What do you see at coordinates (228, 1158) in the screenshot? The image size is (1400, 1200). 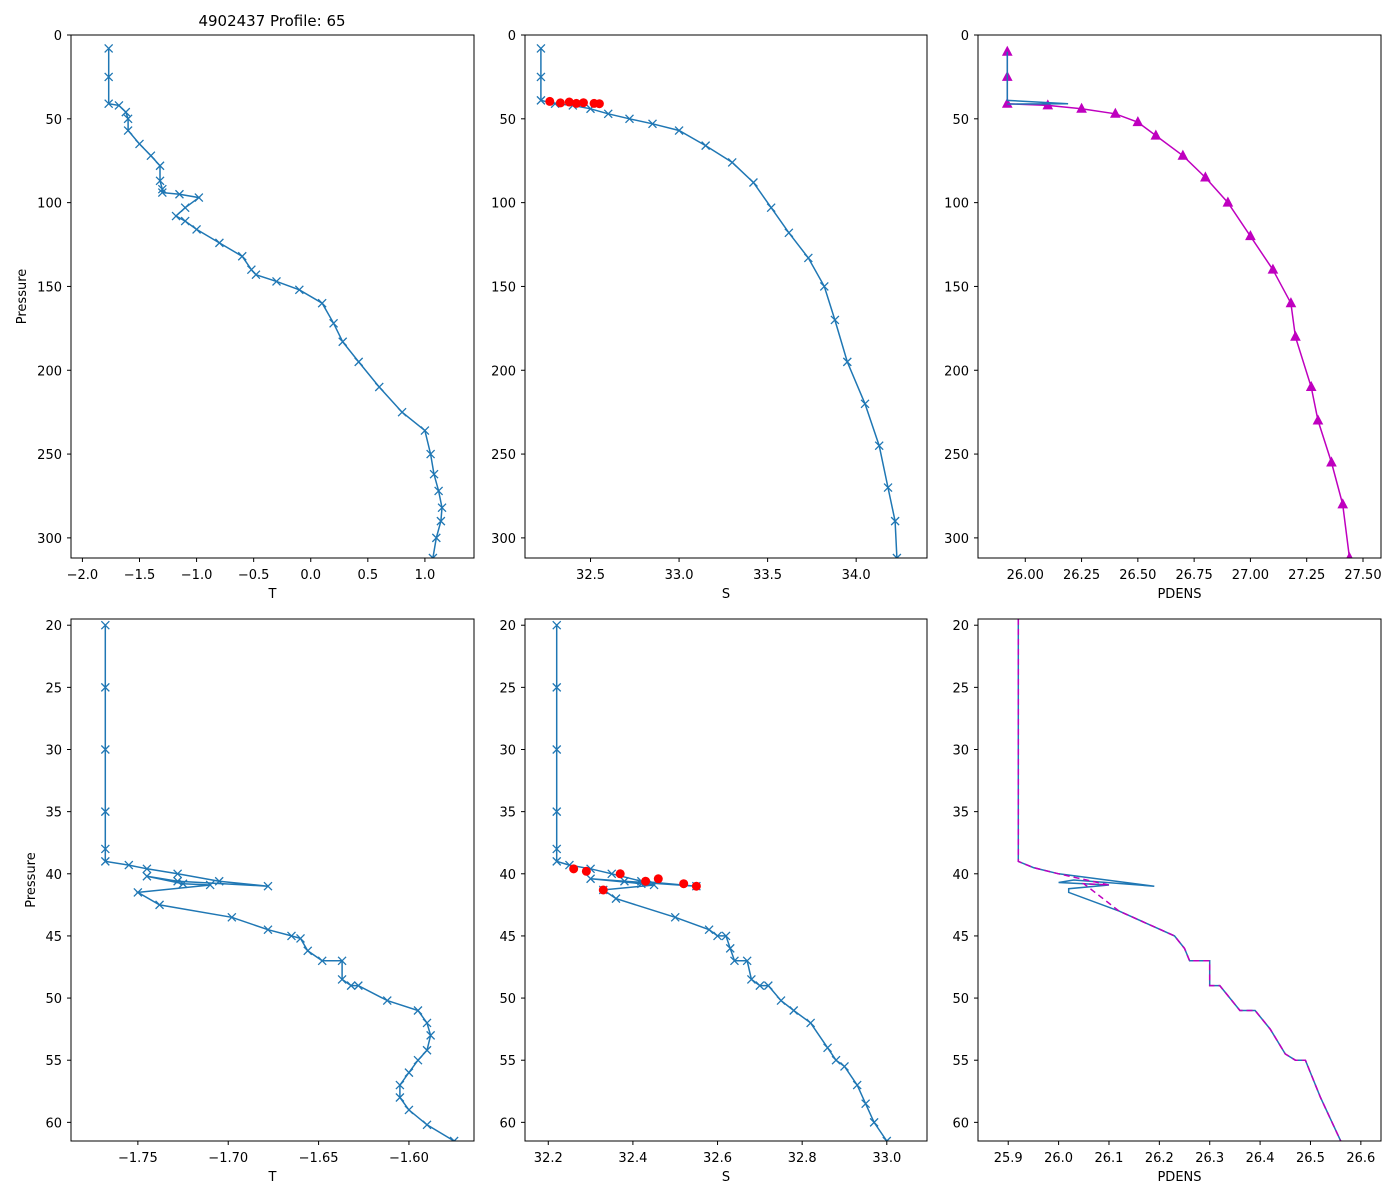 I see `x-tick-label: −1.70` at bounding box center [228, 1158].